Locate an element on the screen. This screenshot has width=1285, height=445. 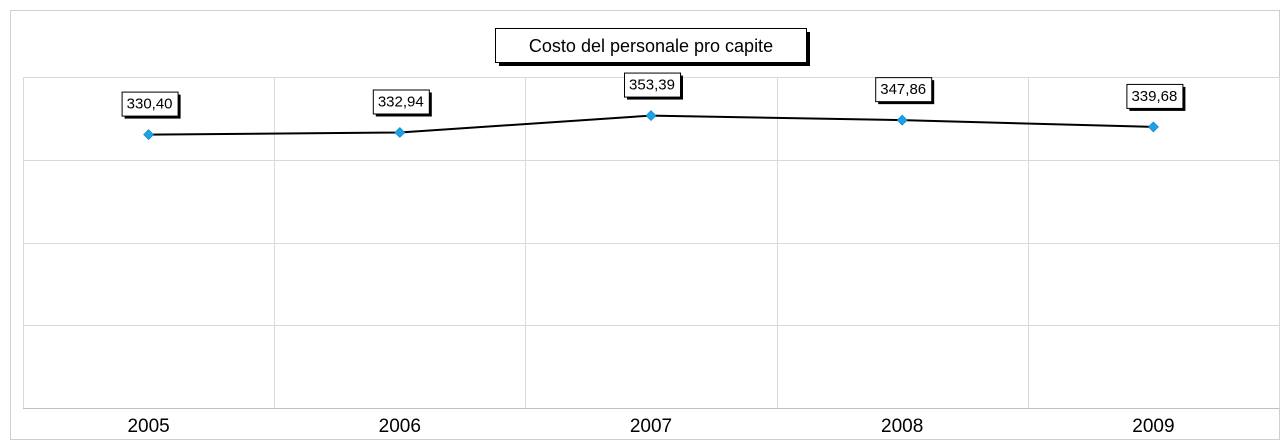
data-labels: 330,40 332,94 353,39 347,86 339,68 is located at coordinates (653, 95).